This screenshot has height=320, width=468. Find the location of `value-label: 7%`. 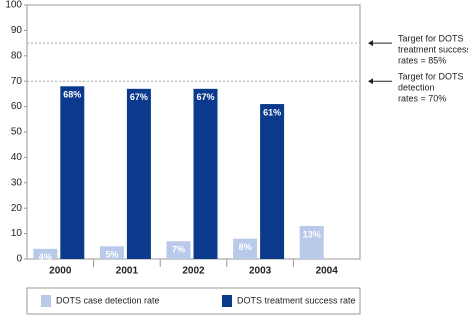

value-label: 7% is located at coordinates (178, 250).